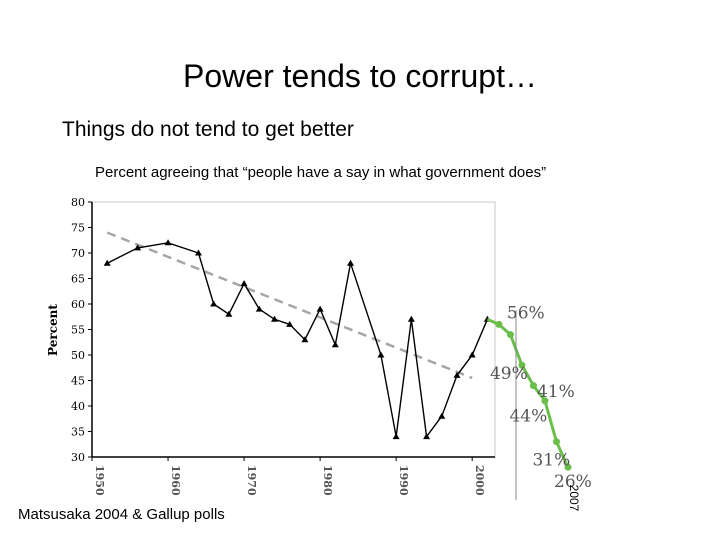 The image size is (720, 540). I want to click on x-tick-labels: 1950 1960 1970 1980 1990 2000, so click(288, 476).